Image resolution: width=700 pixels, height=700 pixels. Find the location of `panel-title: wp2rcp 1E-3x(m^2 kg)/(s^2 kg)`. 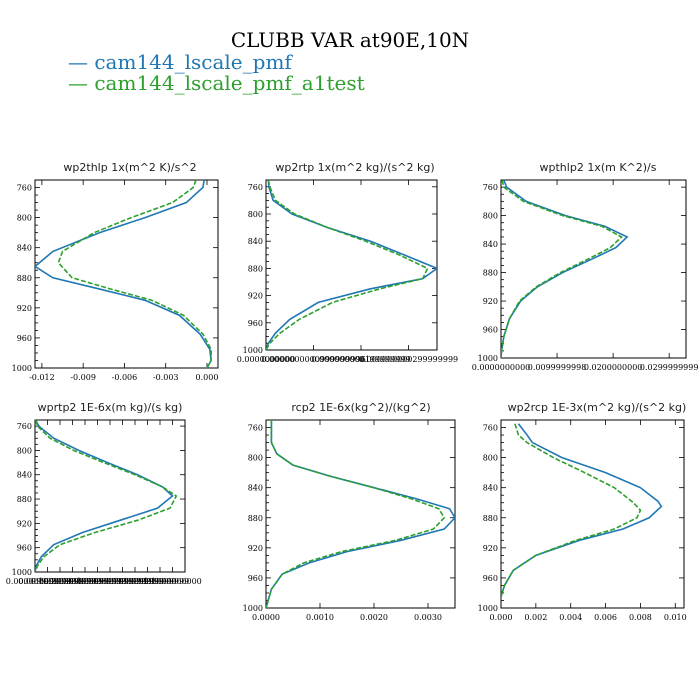

panel-title: wp2rcp 1E-3x(m^2 kg)/(s^2 kg) is located at coordinates (597, 407).